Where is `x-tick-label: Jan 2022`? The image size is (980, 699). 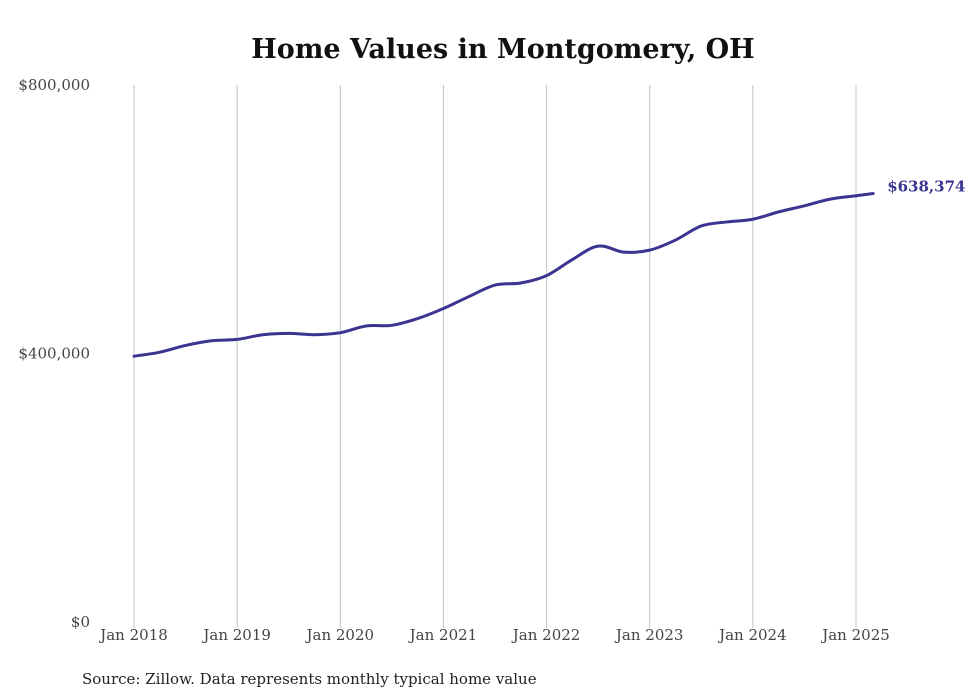
x-tick-label: Jan 2022 is located at coordinates (546, 635).